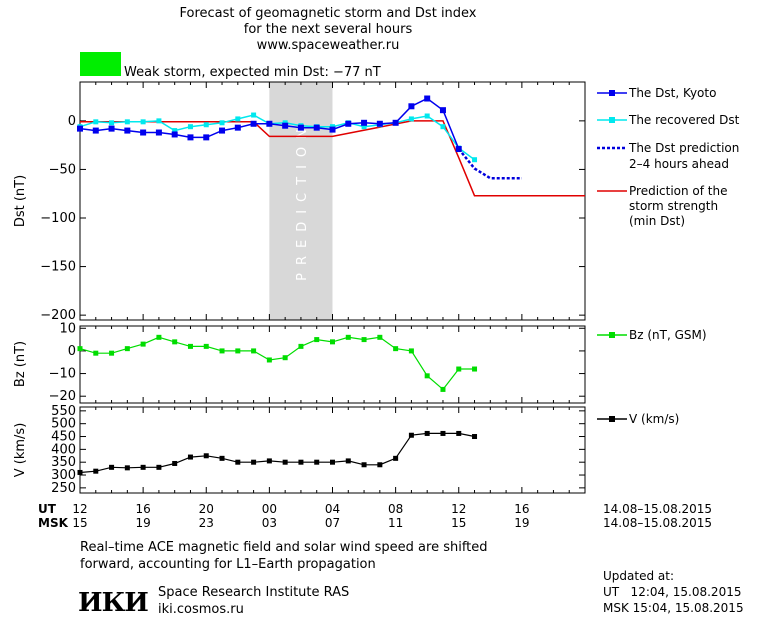  I want to click on dst-y-tick-label: 0, so click(72, 121).